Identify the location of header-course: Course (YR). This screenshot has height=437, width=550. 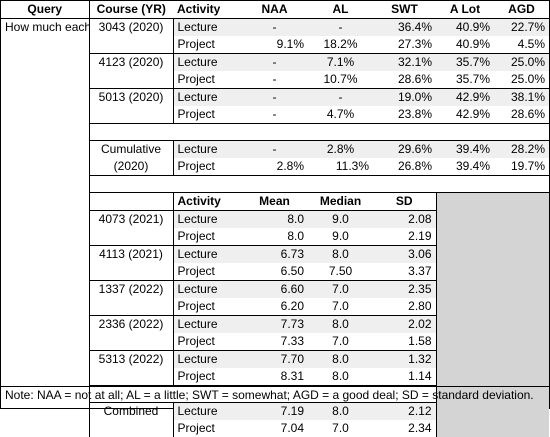
(131, 10).